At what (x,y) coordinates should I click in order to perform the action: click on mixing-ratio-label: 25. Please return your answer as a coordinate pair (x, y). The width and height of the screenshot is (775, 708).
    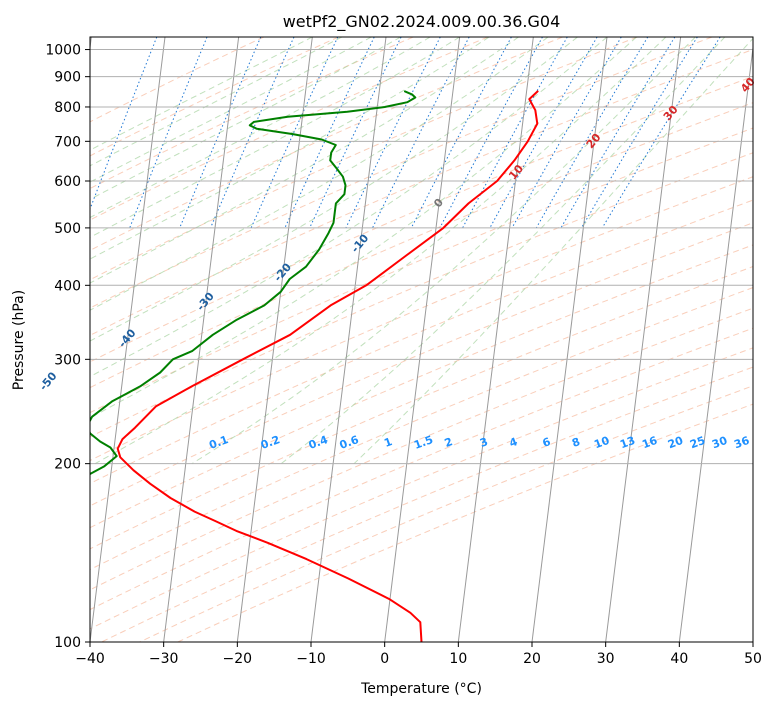
    Looking at the image, I should click on (697, 442).